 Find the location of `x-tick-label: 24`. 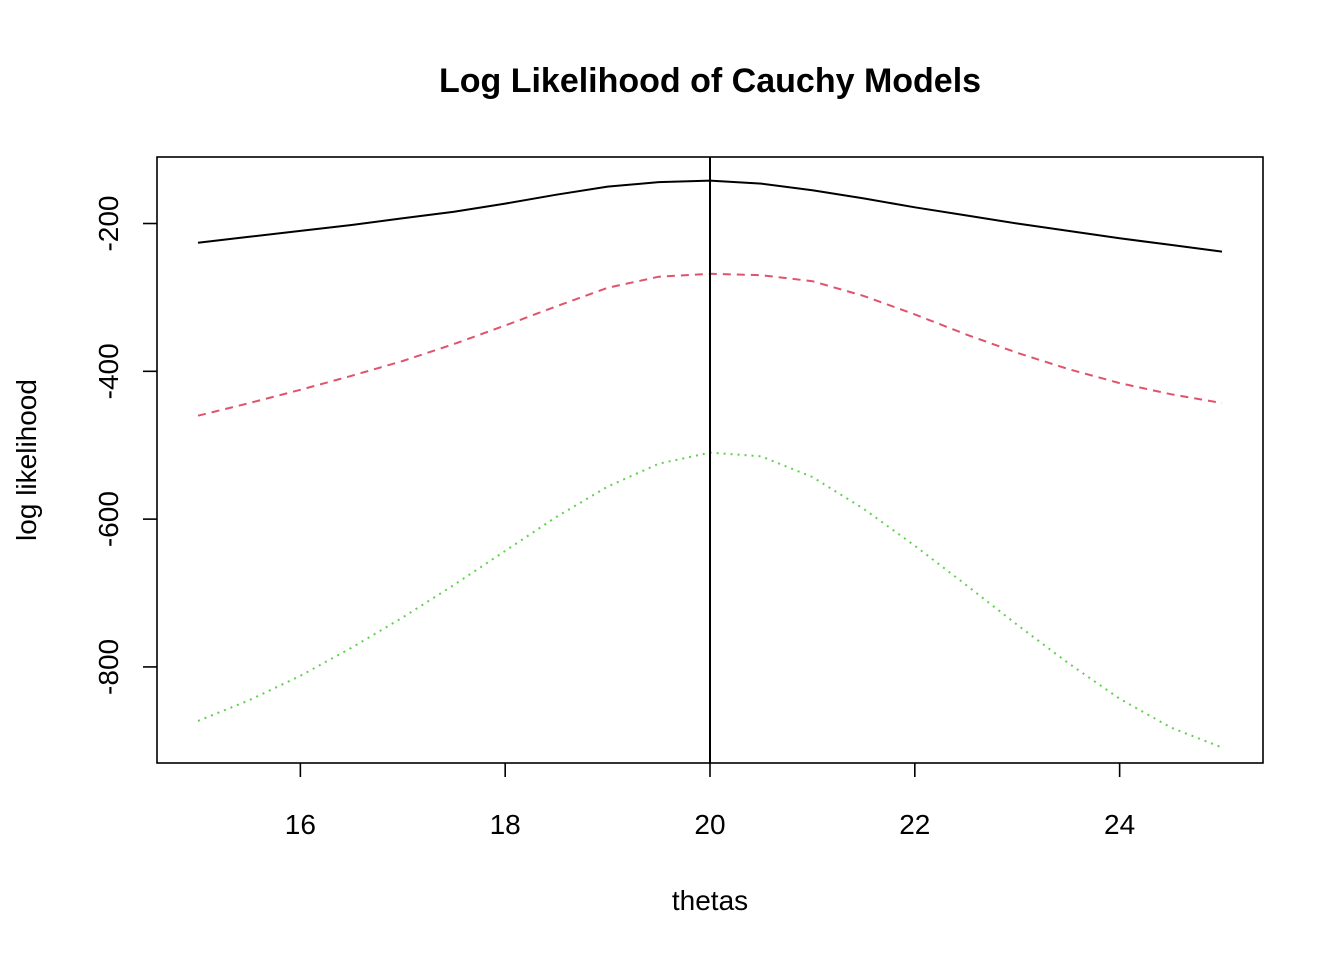

x-tick-label: 24 is located at coordinates (1119, 824).